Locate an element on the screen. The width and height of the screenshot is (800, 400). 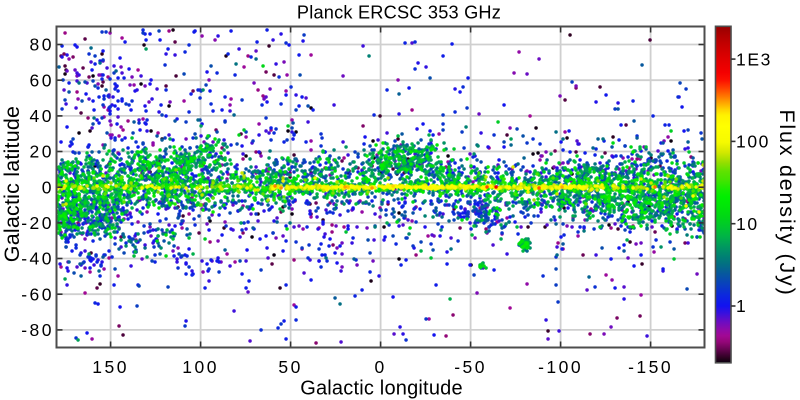
svg-text: -60 is located at coordinates (37, 294).